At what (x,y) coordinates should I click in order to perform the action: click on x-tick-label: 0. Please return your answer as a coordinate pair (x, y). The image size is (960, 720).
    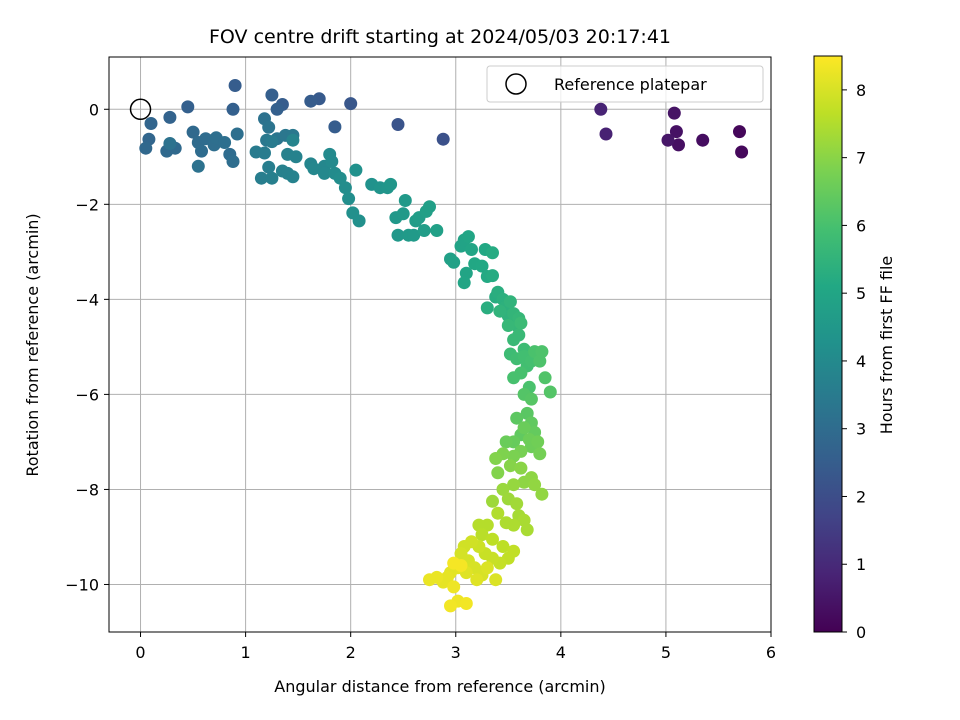
    Looking at the image, I should click on (140, 652).